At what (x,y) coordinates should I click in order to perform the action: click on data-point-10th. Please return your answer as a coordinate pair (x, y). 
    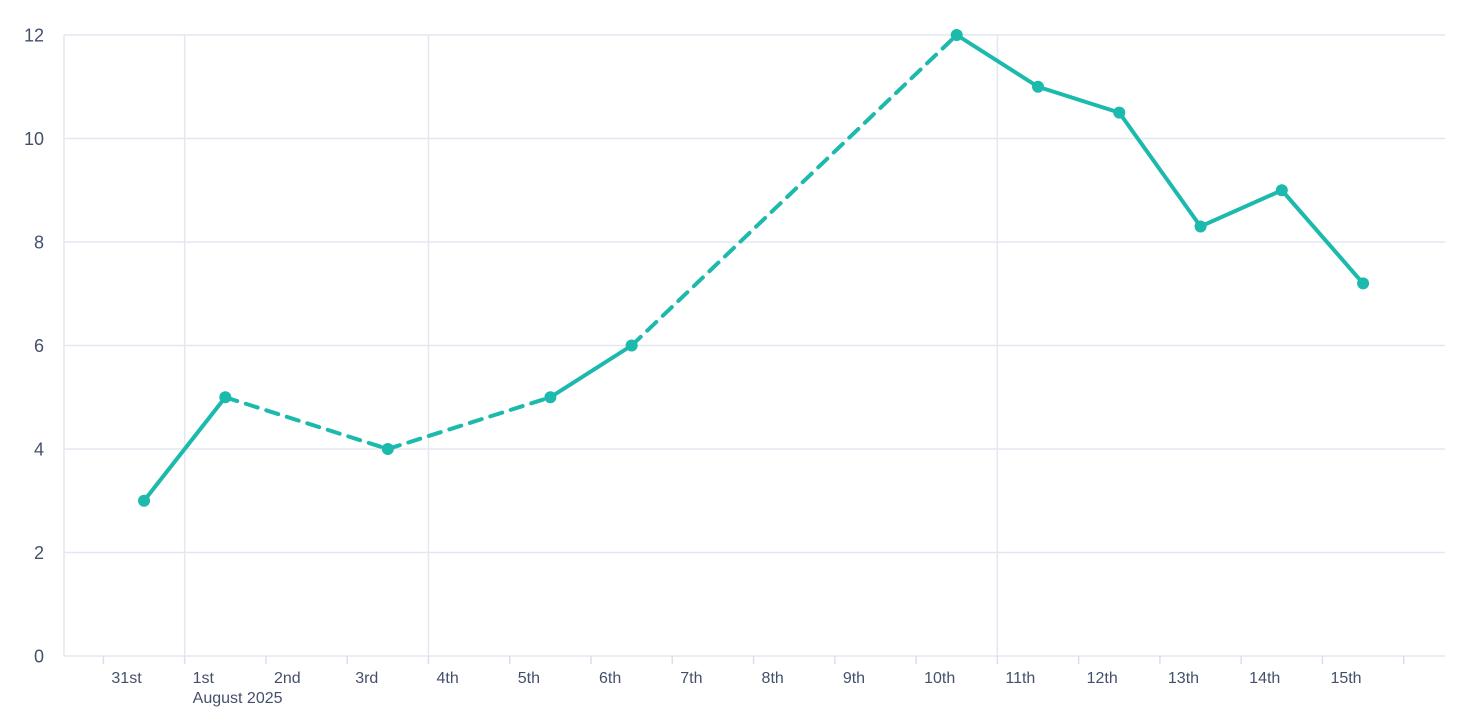
    Looking at the image, I should click on (956, 35).